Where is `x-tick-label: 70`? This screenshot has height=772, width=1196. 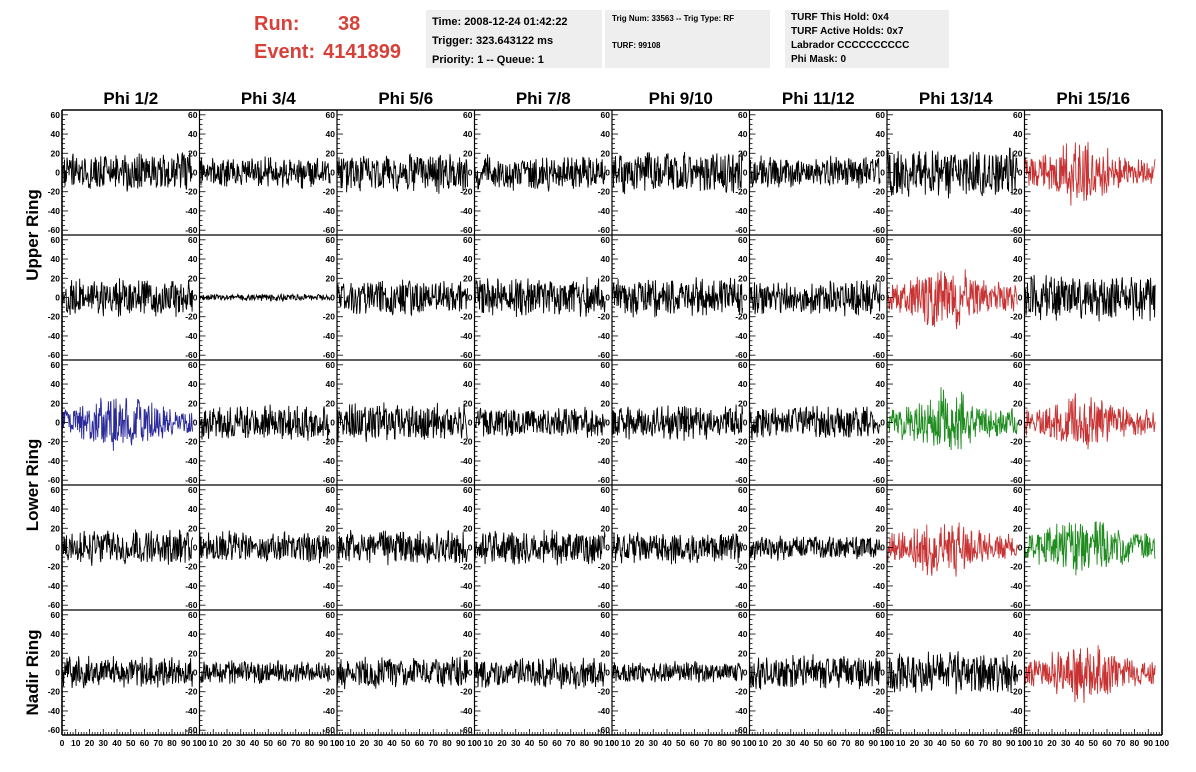
x-tick-label: 70 is located at coordinates (846, 743).